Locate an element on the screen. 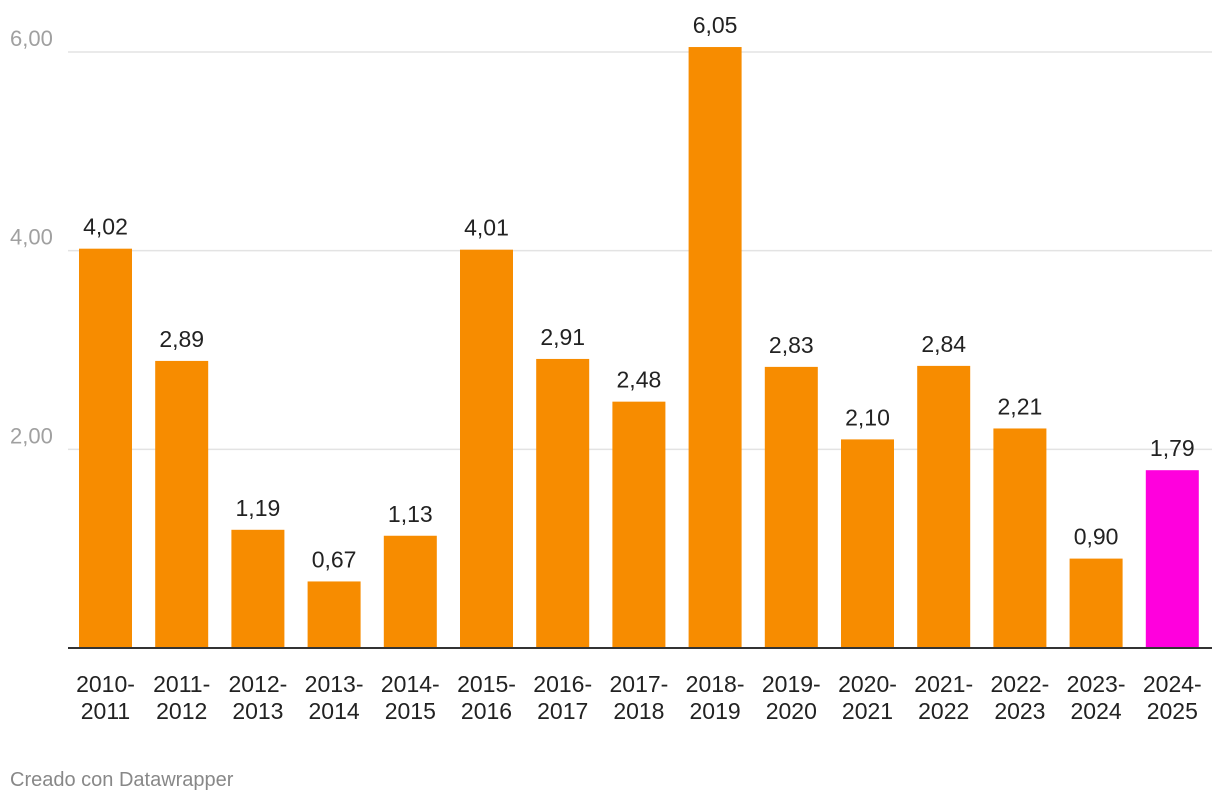  credit-text: Creado con Datawrapper is located at coordinates (122, 780).